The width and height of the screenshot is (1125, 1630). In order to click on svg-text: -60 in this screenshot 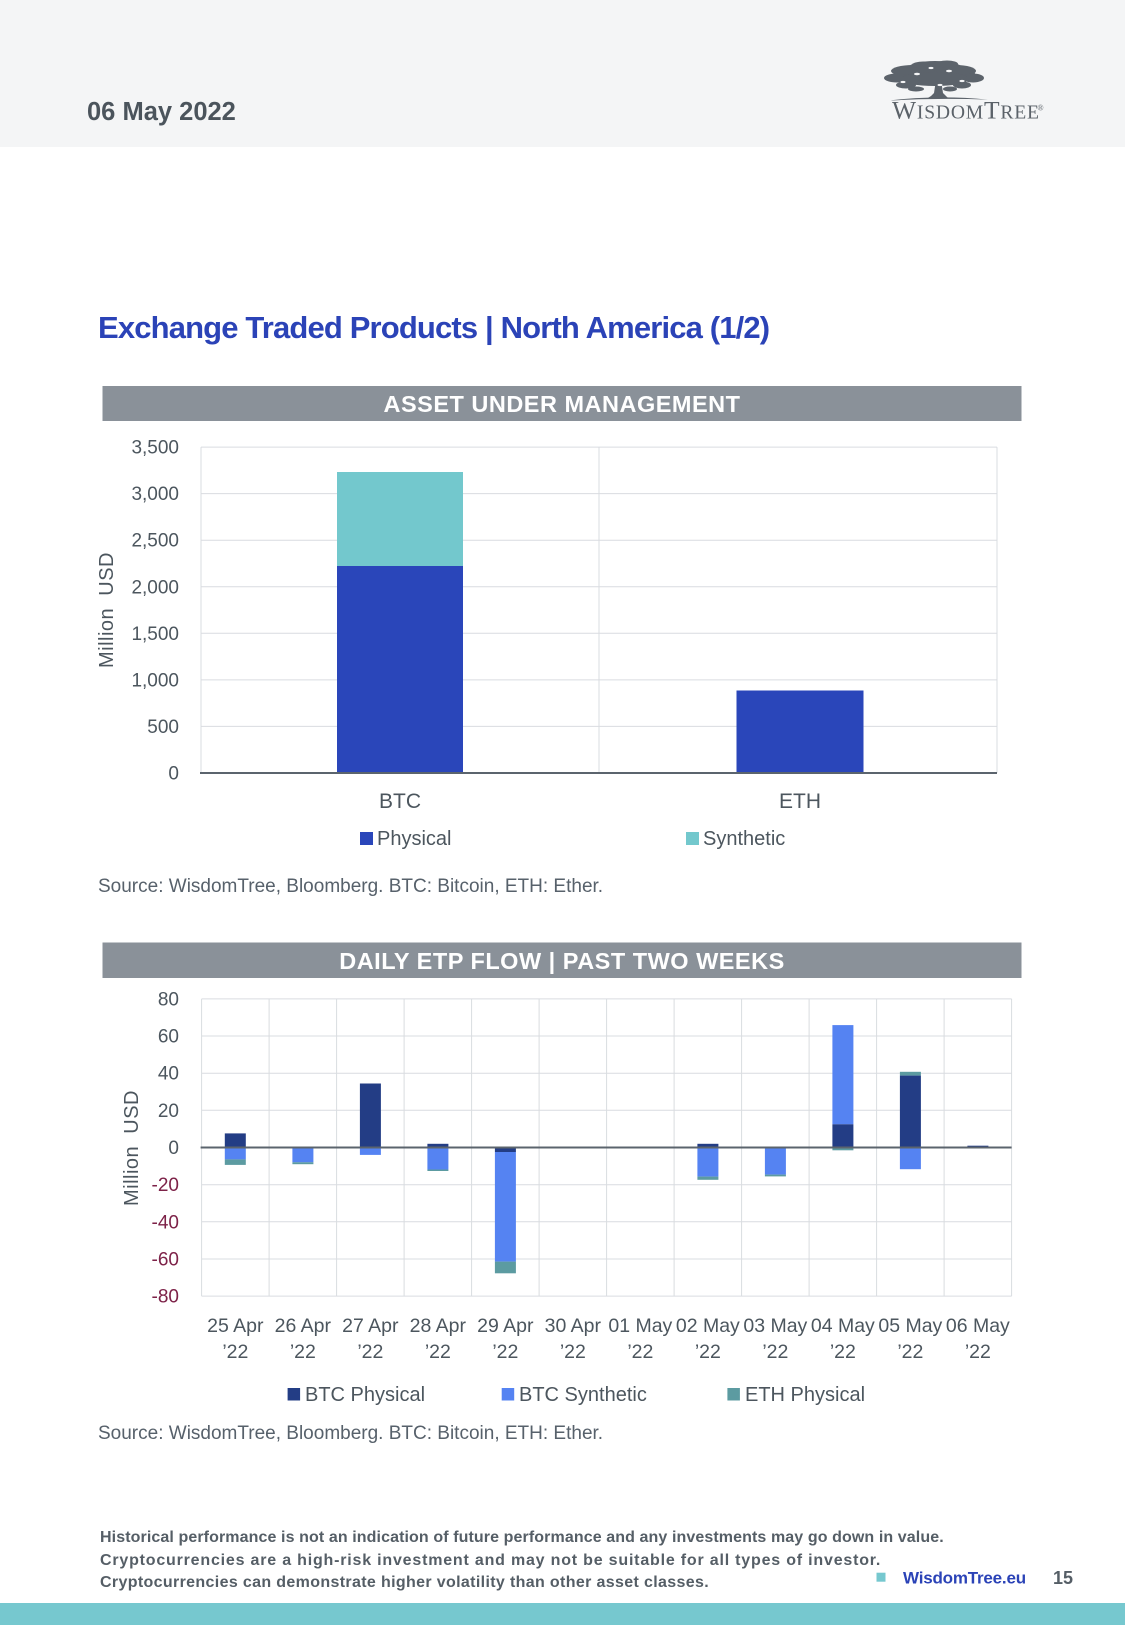, I will do `click(165, 1259)`.